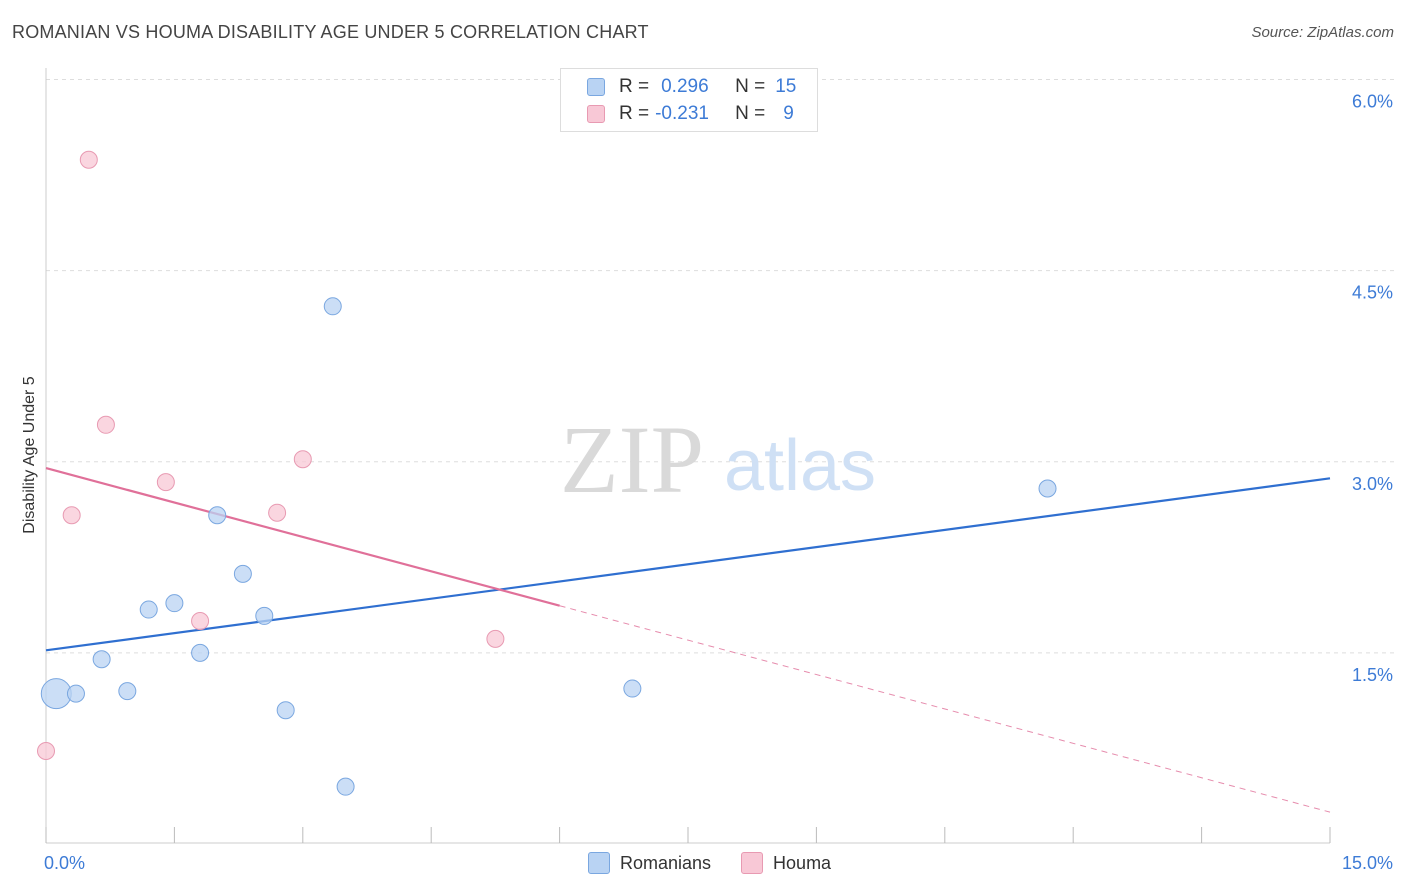 This screenshot has width=1406, height=892. I want to click on x-tick-label: 15.0%, so click(1367, 863).